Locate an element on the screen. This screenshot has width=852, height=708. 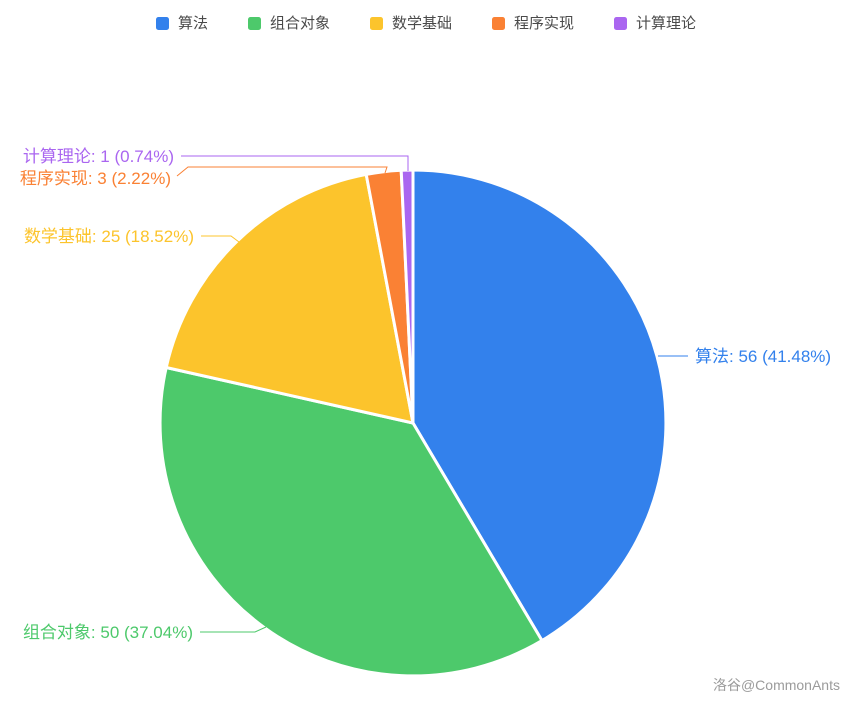
legend-item-1: 算法 is located at coordinates (181, 23).